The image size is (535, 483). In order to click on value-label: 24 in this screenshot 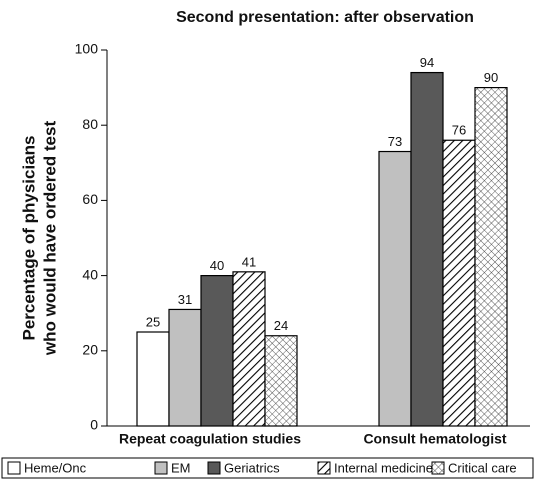, I will do `click(281, 325)`.